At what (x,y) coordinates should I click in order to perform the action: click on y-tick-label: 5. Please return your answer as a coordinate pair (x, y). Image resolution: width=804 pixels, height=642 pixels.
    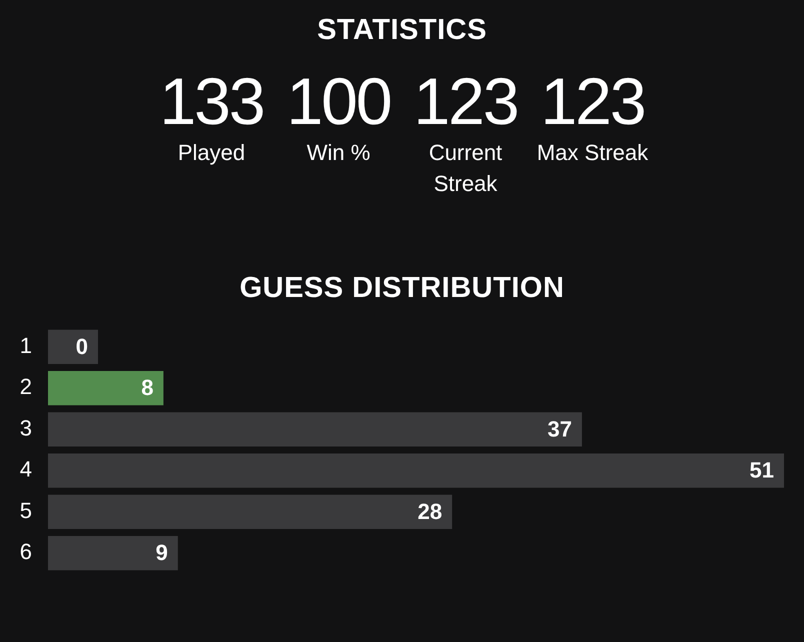
    Looking at the image, I should click on (26, 510).